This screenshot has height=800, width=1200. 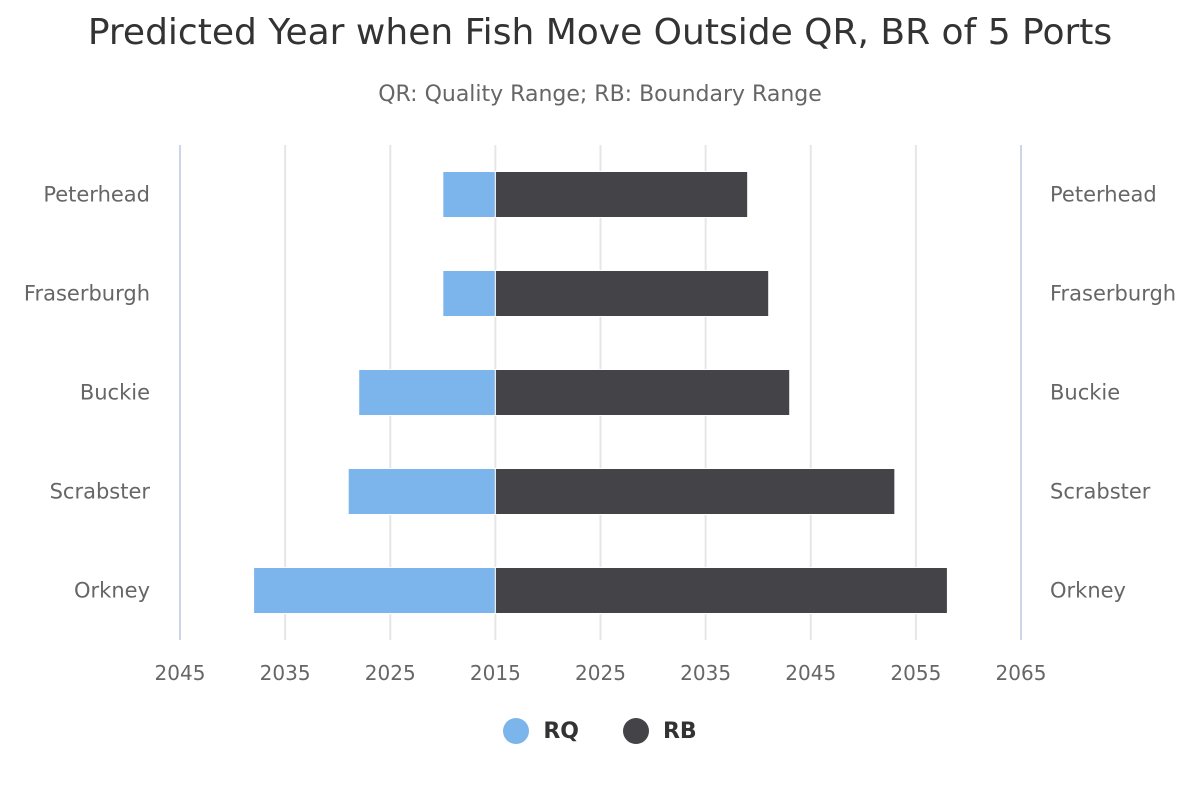 What do you see at coordinates (495, 673) in the screenshot?
I see `x-tick-label: 2015` at bounding box center [495, 673].